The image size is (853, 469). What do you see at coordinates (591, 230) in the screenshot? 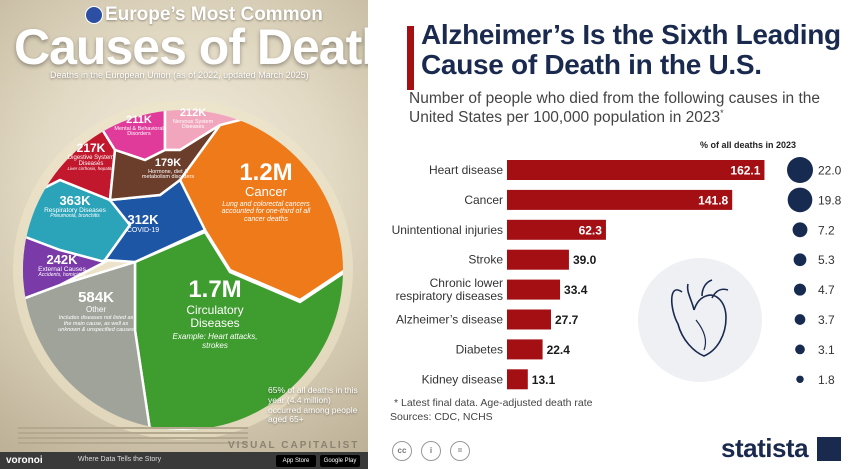
I see `value-label-2: 62.3` at bounding box center [591, 230].